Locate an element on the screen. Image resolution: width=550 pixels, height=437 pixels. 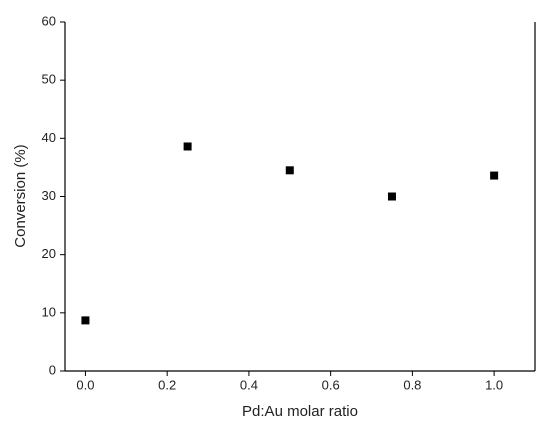
x-axis-title: Pd:Au molar ratio is located at coordinates (300, 411).